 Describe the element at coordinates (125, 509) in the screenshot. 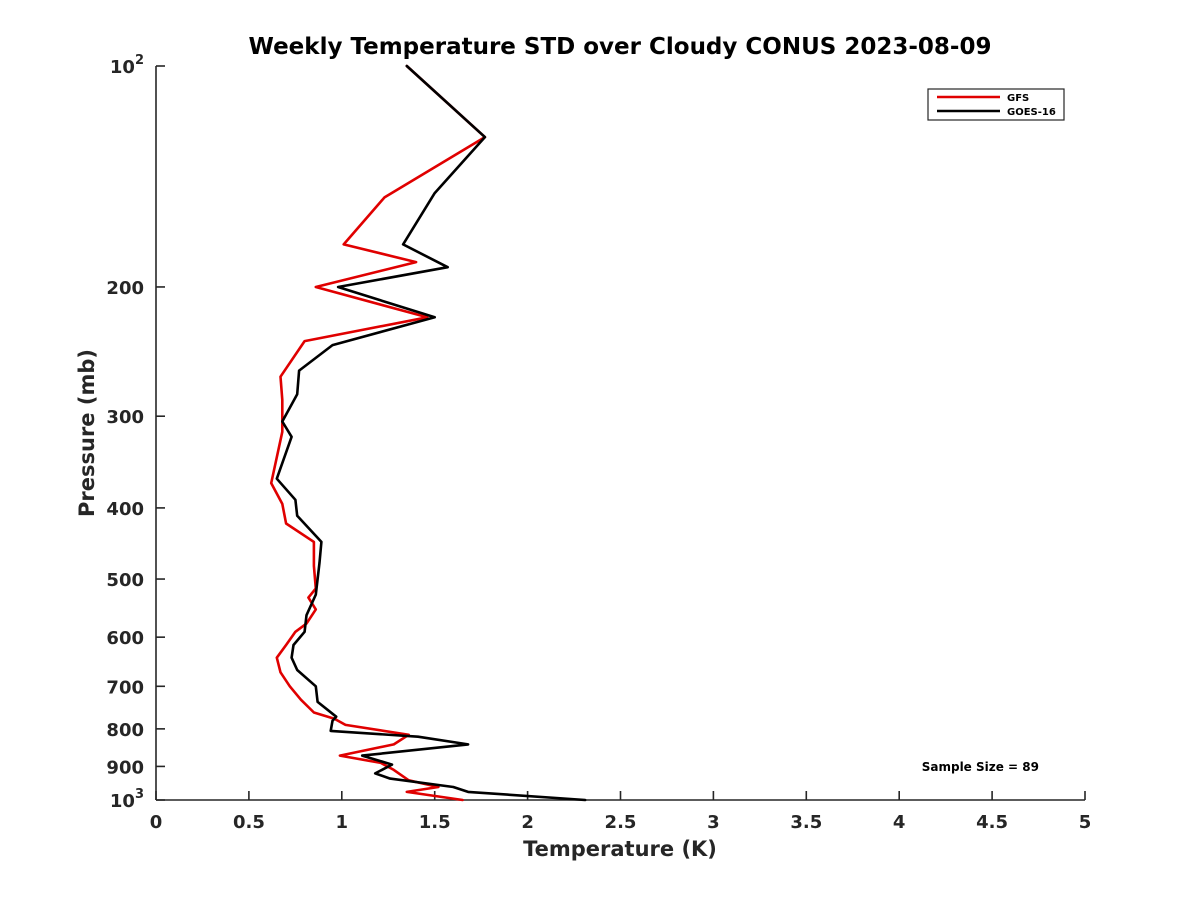

I see `y-tick-label: 400` at that location.